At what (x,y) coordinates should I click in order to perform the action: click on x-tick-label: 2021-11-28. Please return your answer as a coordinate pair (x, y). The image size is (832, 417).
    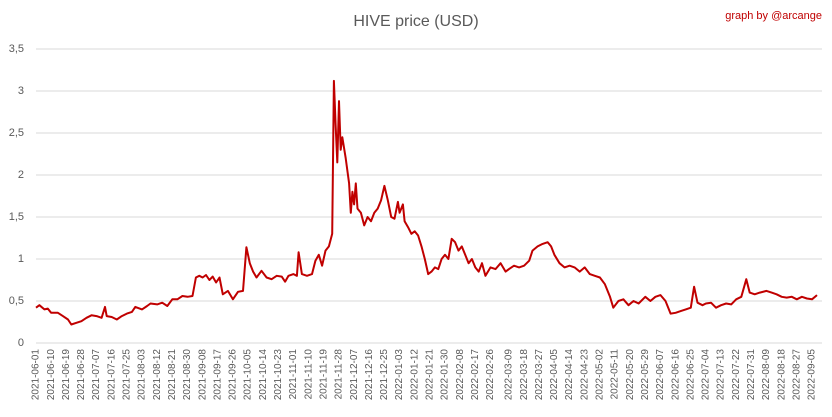
    Looking at the image, I should click on (339, 374).